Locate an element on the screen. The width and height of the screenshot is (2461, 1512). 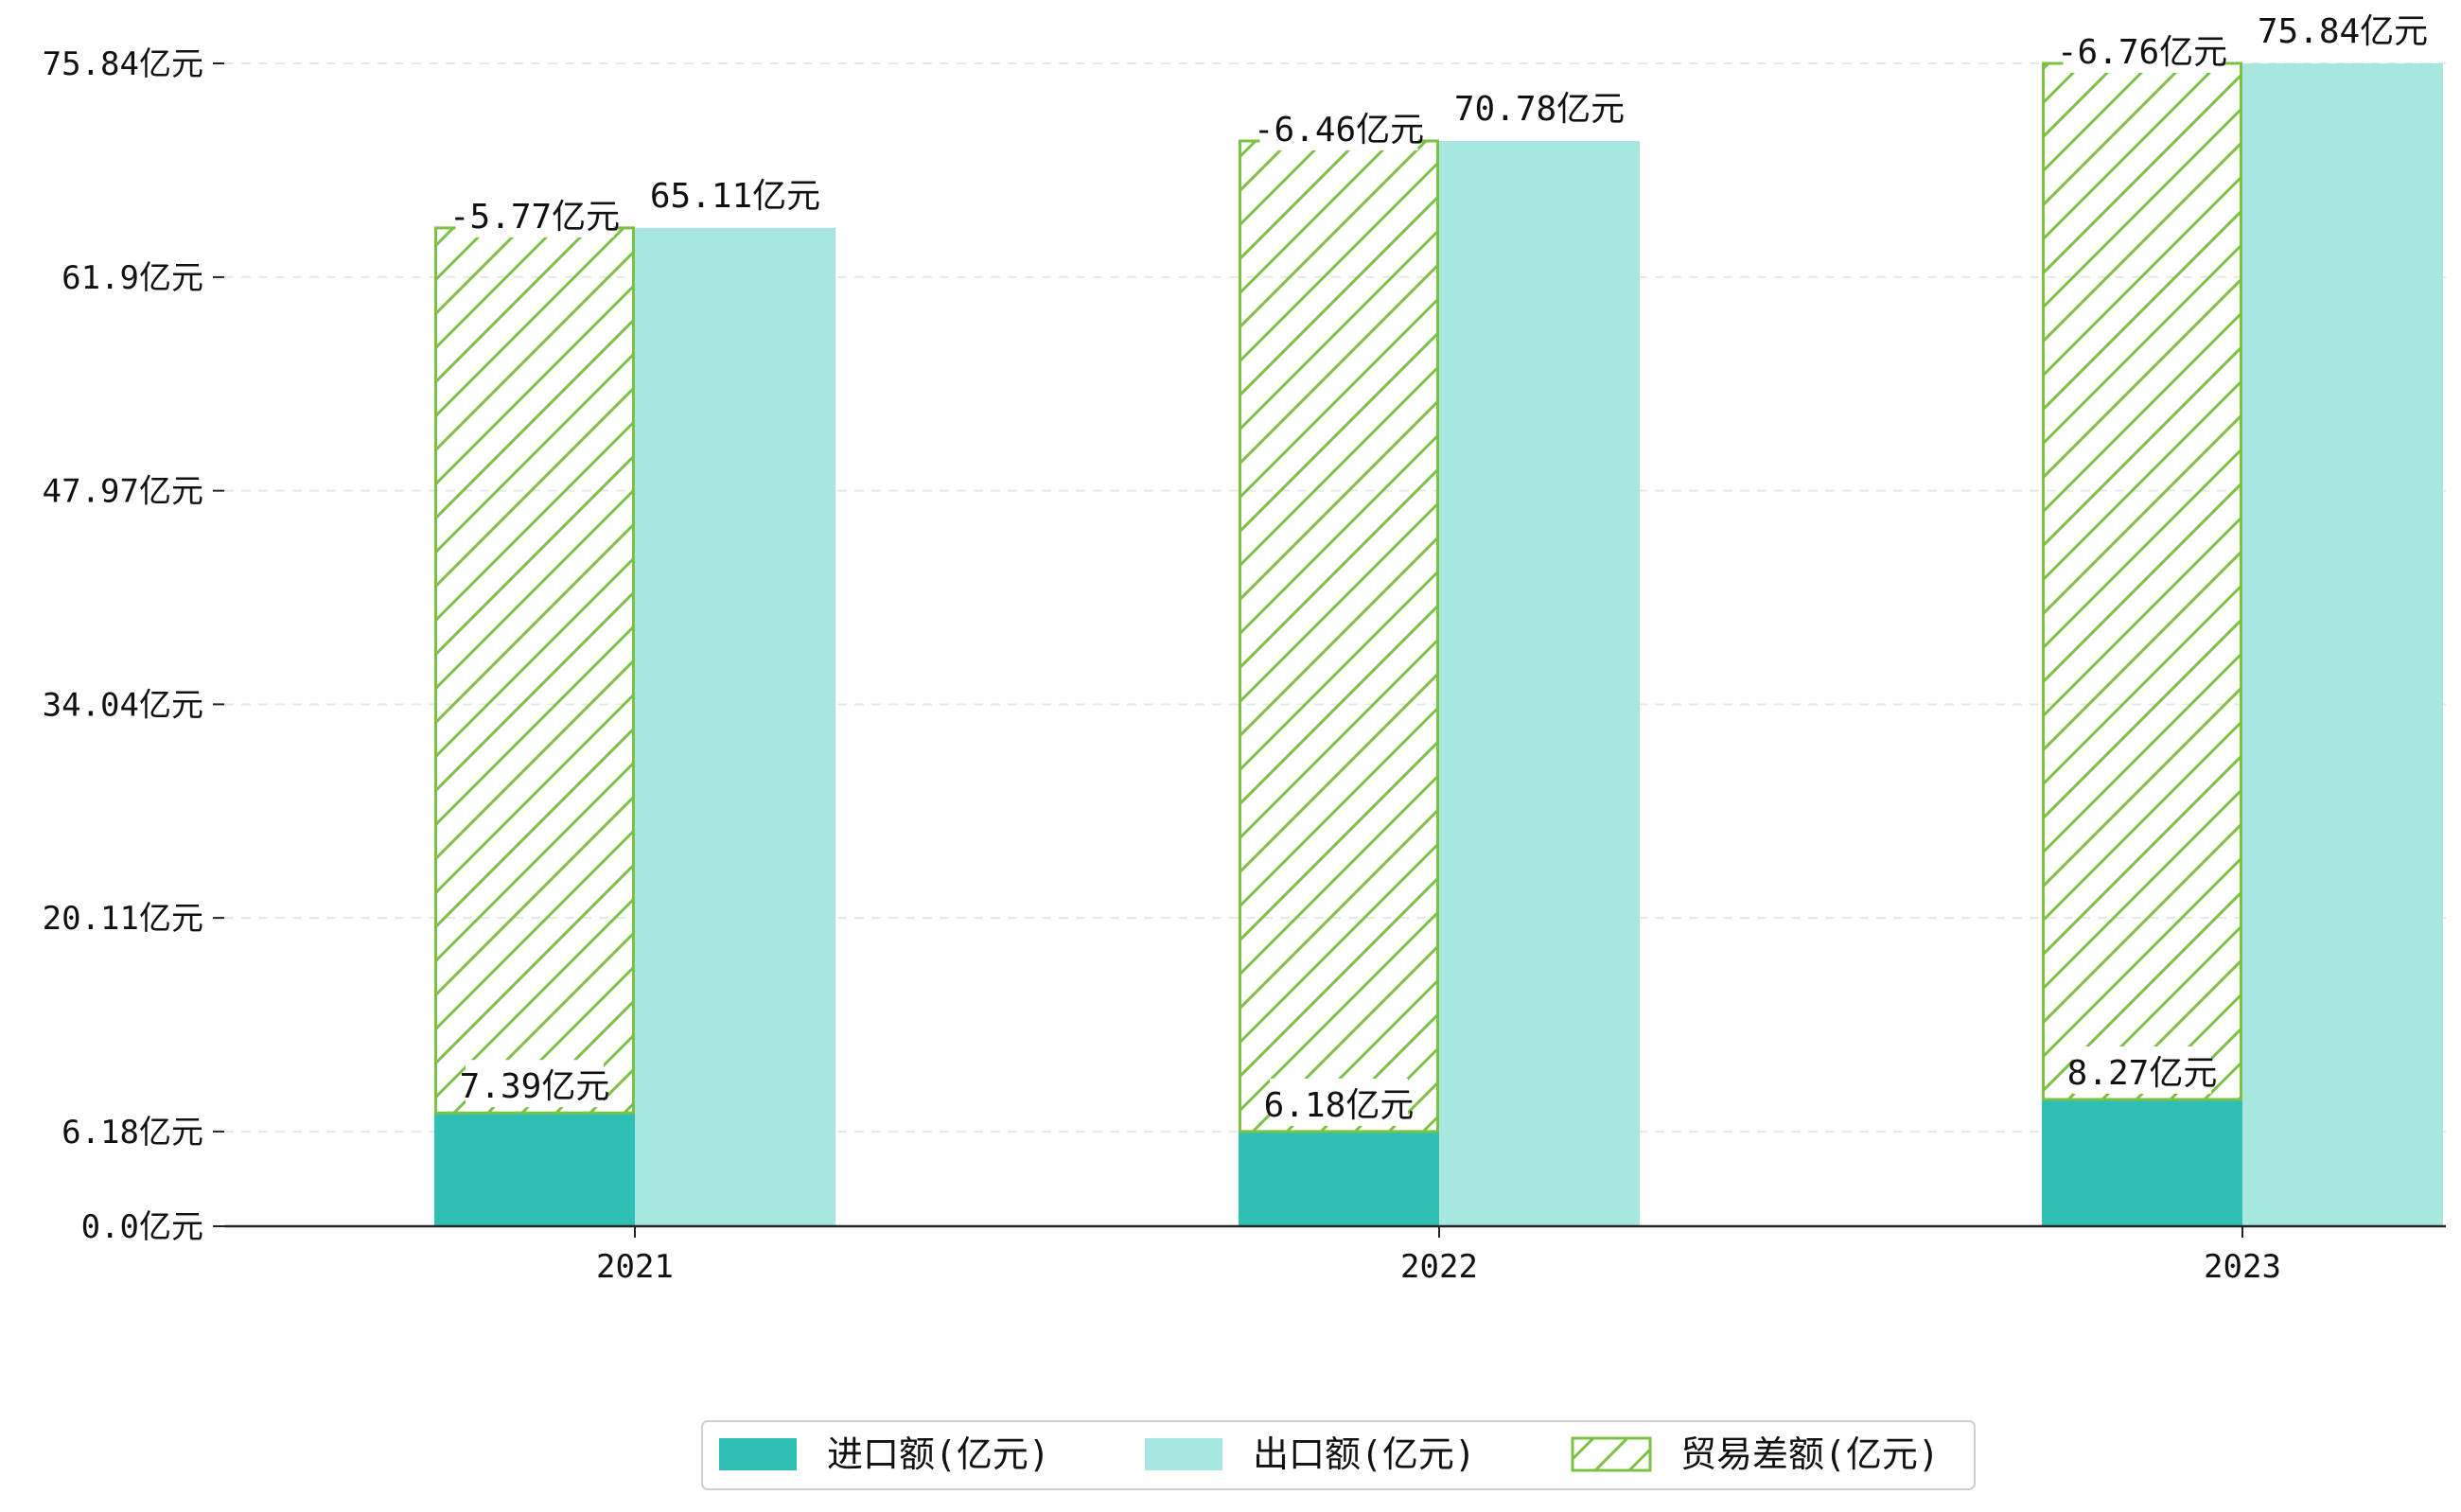
data-label-balance: -5.77亿元 is located at coordinates (534, 218).